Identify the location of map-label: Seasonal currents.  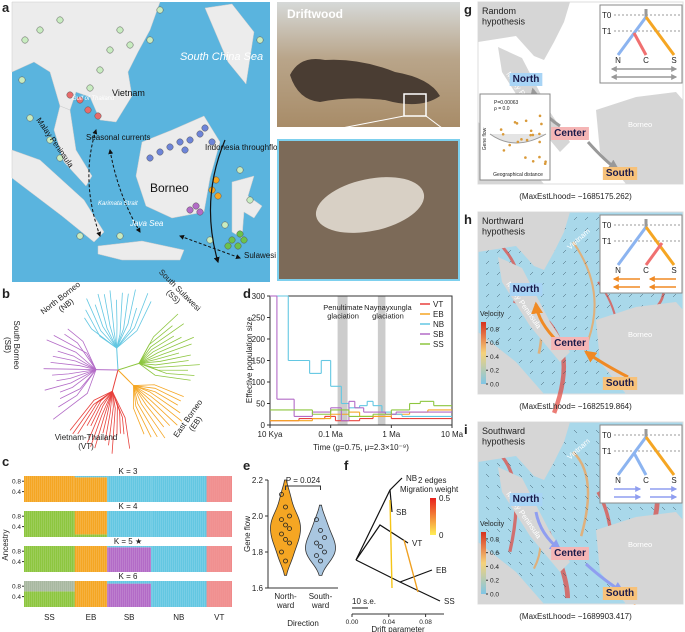
(118, 137).